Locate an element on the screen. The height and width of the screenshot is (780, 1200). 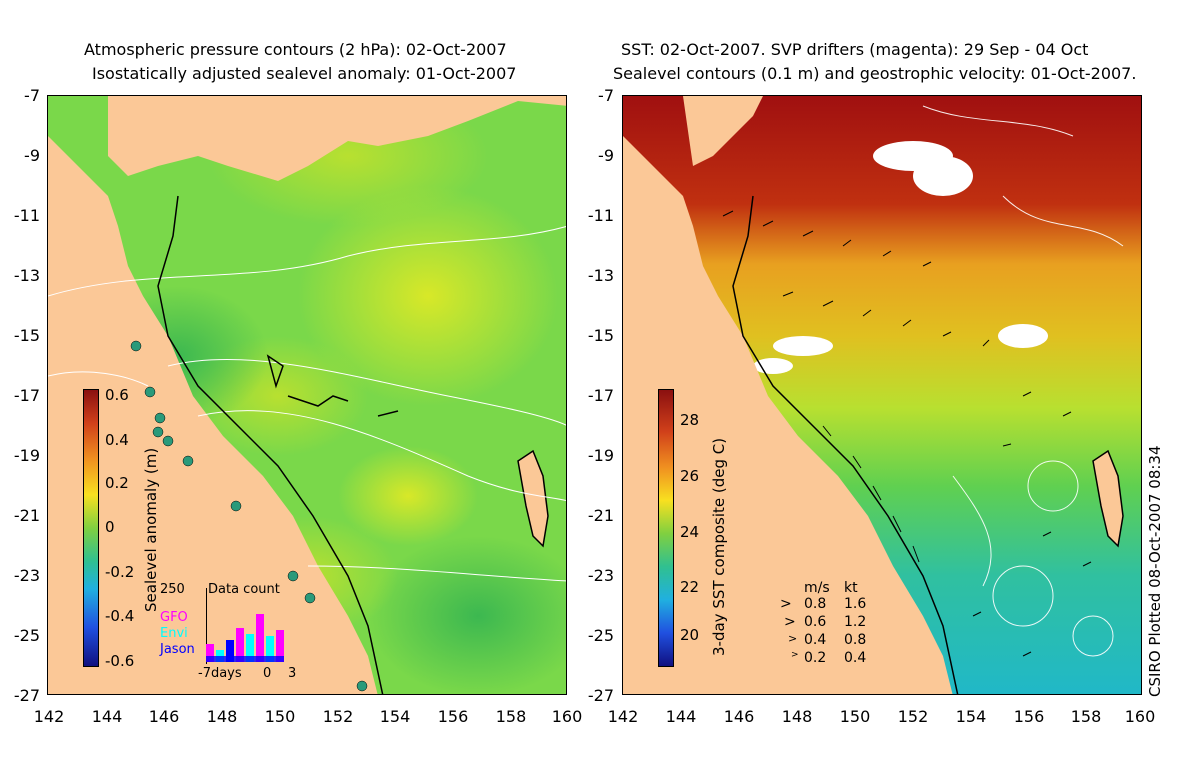
right-colorbar is located at coordinates (666, 528).